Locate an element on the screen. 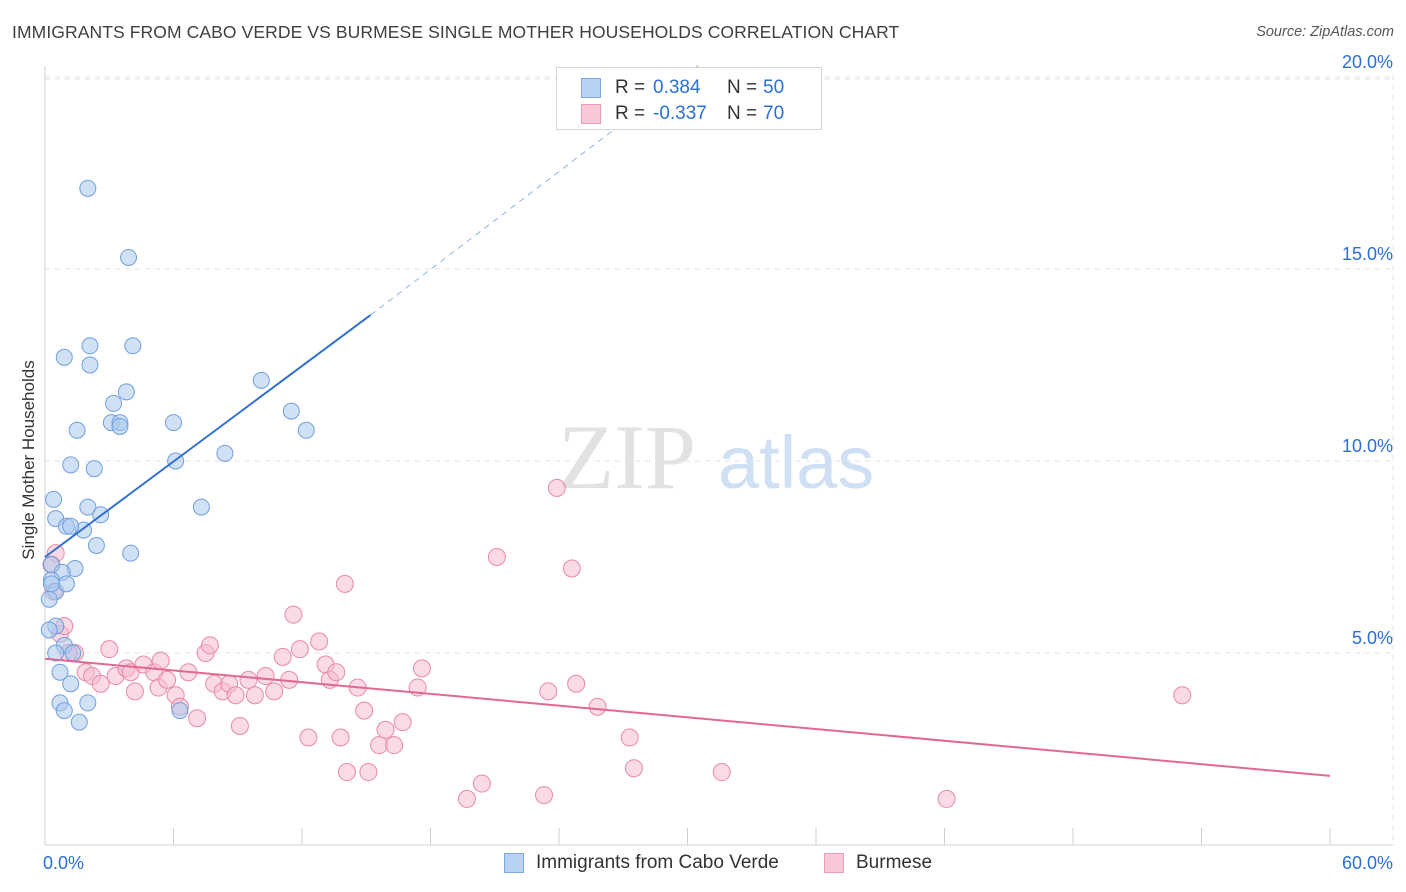 The height and width of the screenshot is (892, 1406). series-legend: Immigrants from Cabo Verde Burmese is located at coordinates (703, 865).